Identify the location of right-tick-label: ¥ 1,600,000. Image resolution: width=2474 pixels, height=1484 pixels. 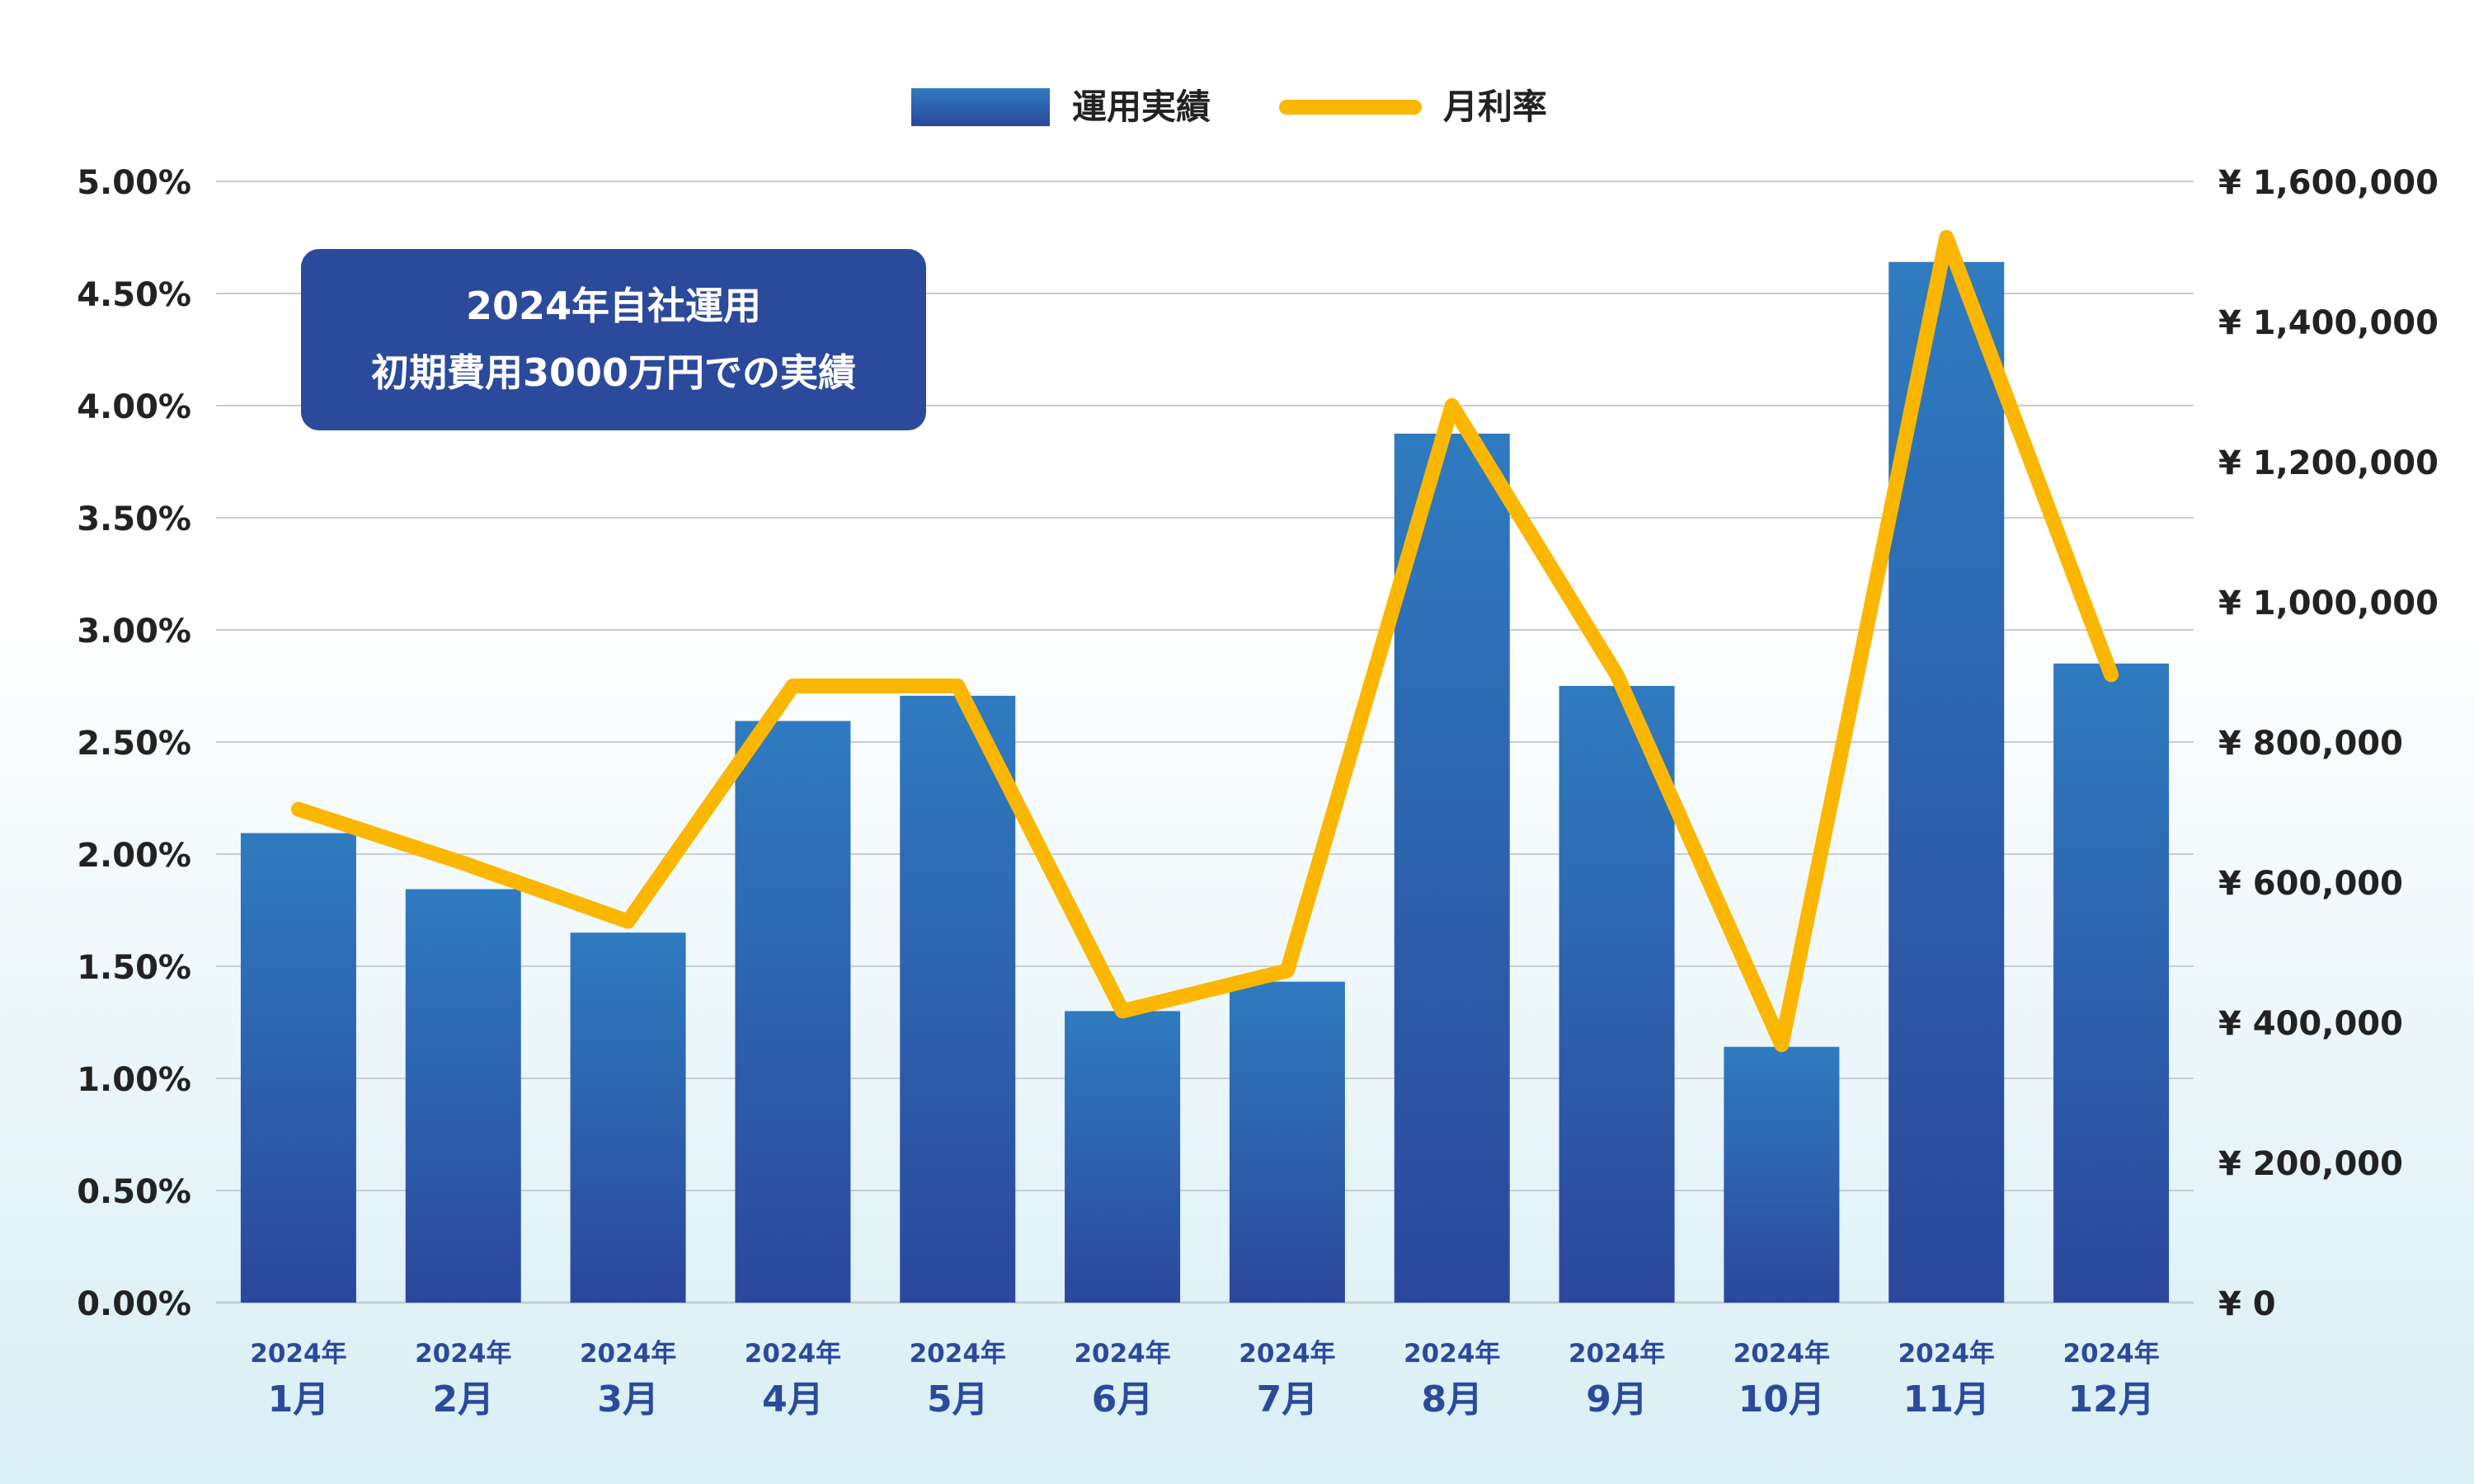
(2328, 183).